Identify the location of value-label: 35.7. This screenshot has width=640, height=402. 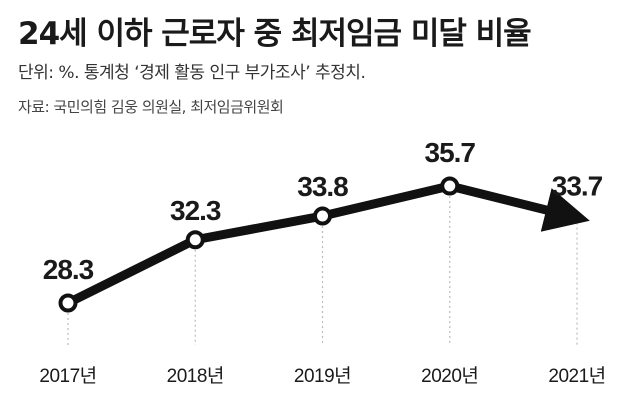
(450, 152).